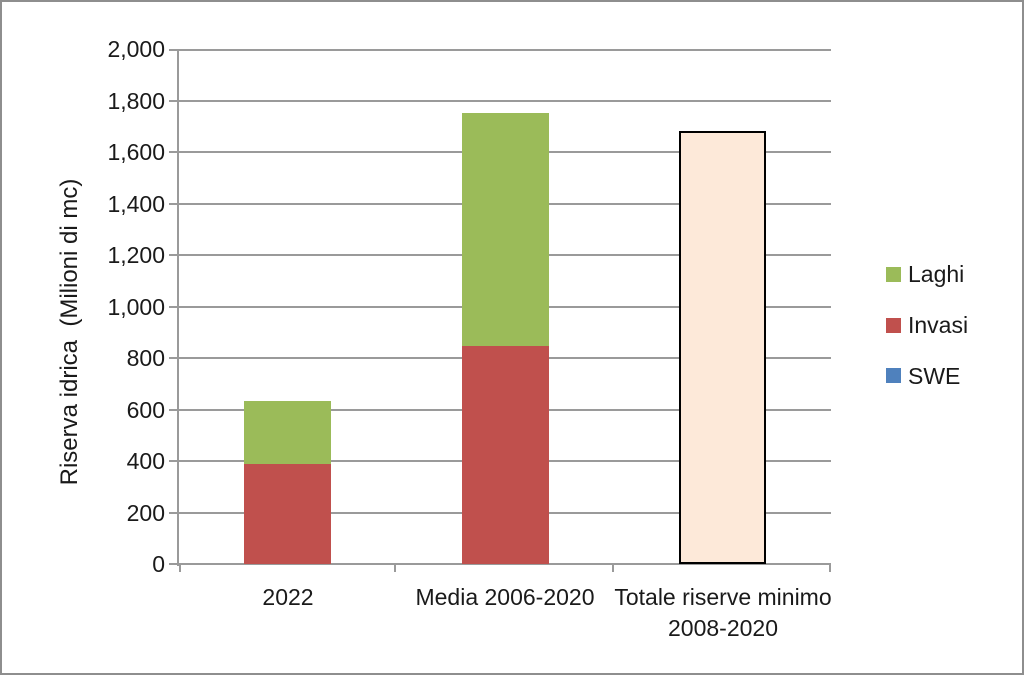 The image size is (1024, 675). Describe the element at coordinates (722, 347) in the screenshot. I see `bar-segment-totale-riserve-minimo-2008-2020` at that location.